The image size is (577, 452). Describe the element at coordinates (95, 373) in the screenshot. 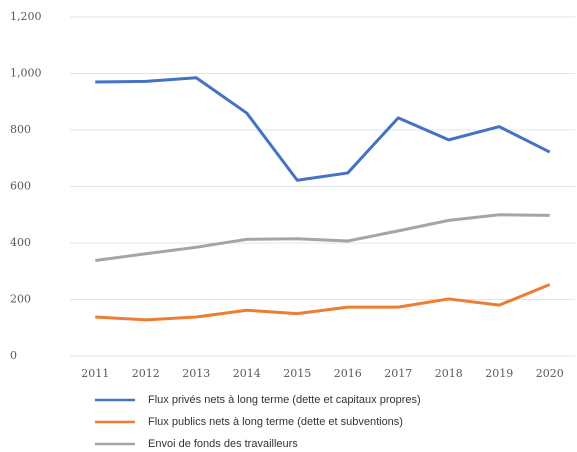

I see `x-tick-label: 2011` at that location.